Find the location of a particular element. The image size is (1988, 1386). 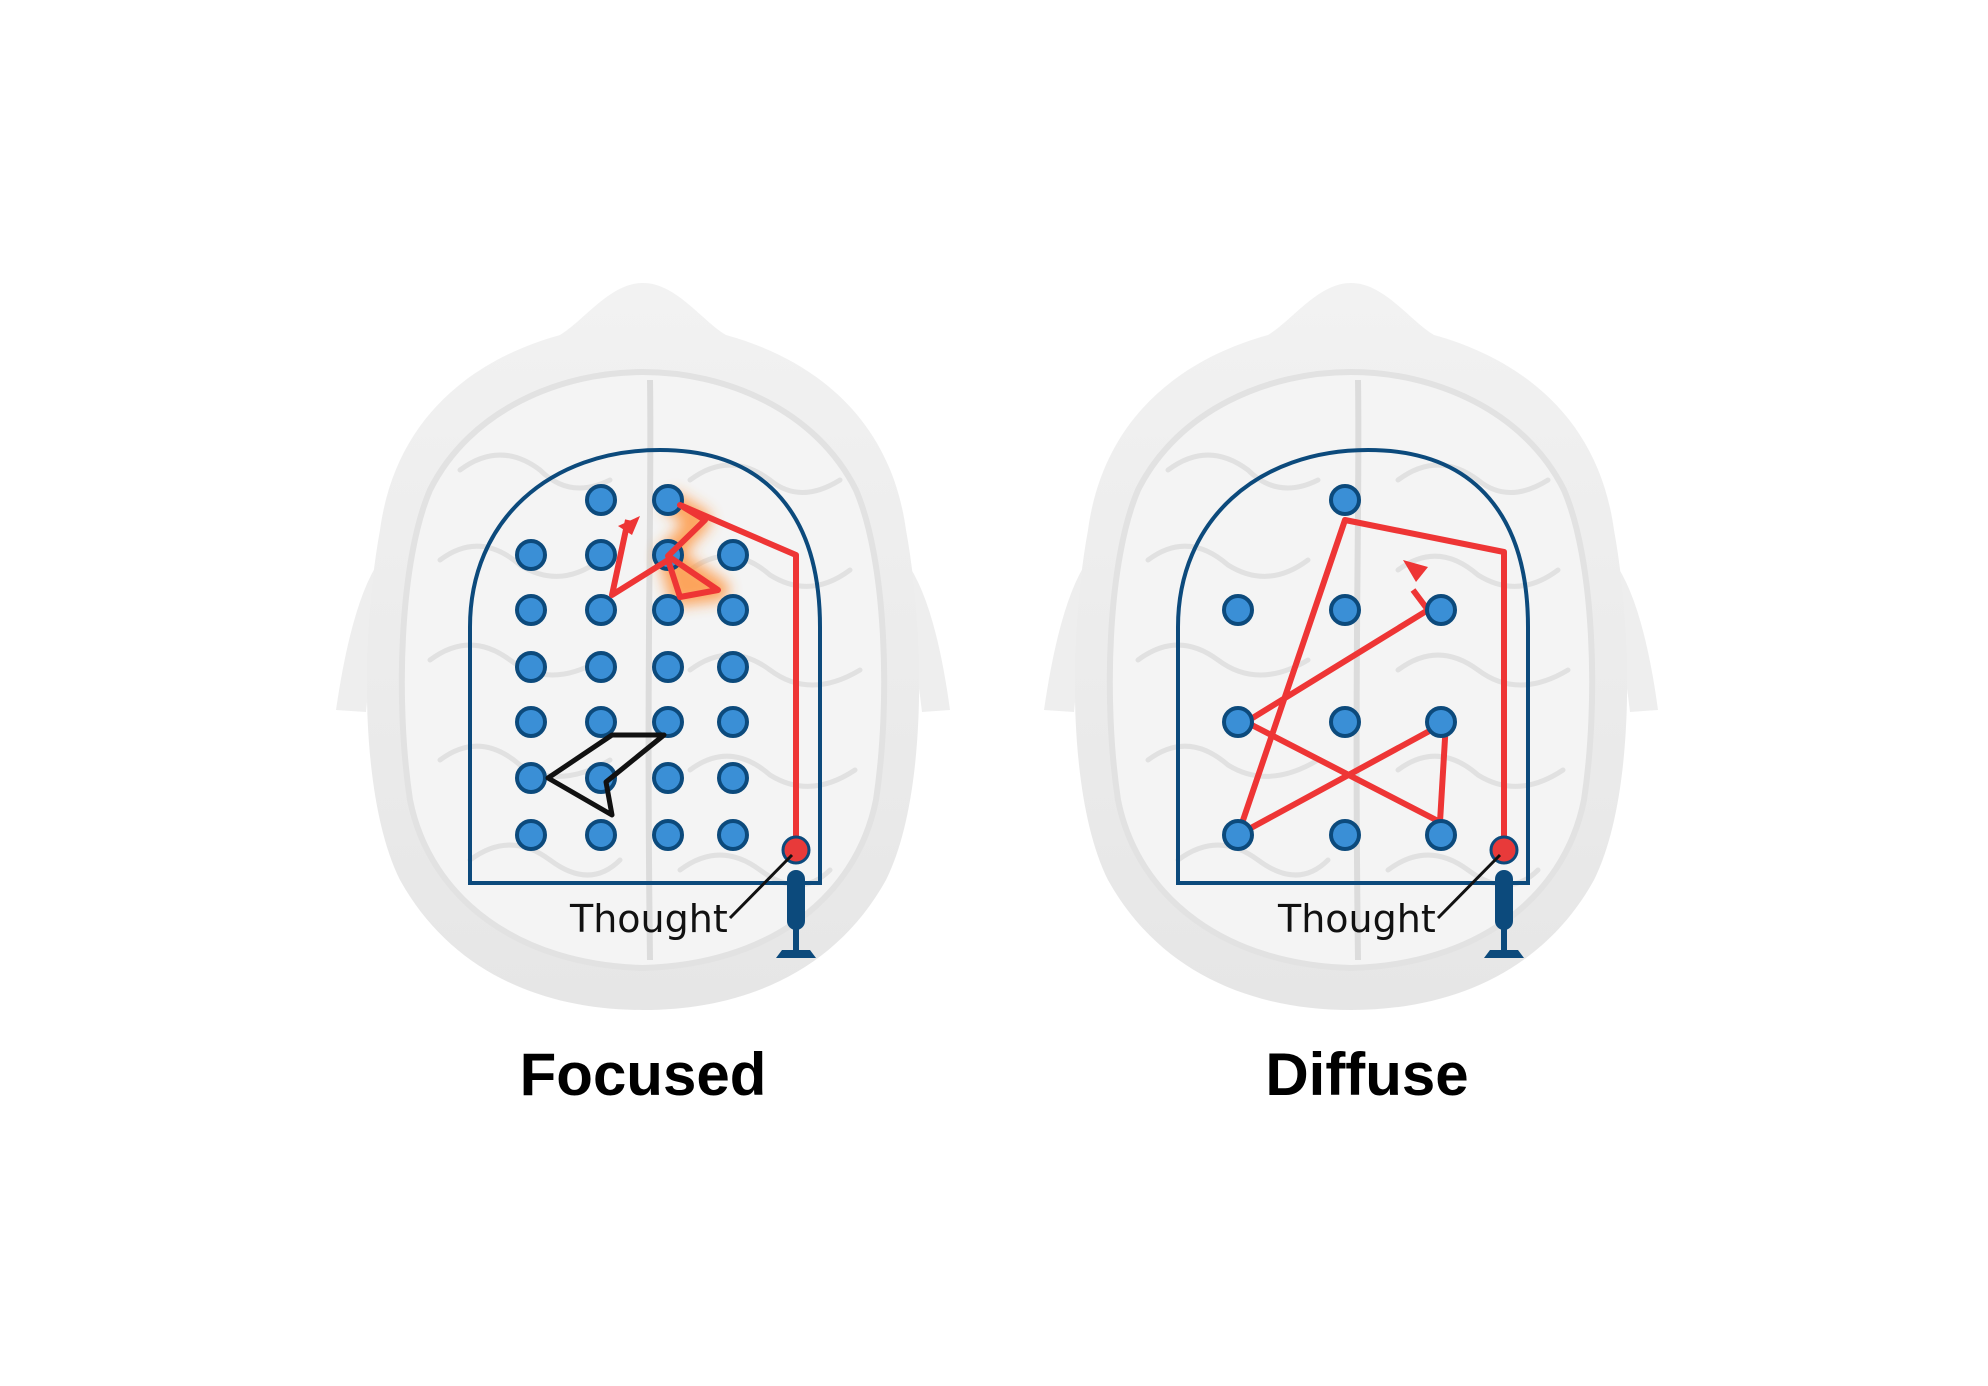

panel-title-focused: Focused is located at coordinates (643, 1074).